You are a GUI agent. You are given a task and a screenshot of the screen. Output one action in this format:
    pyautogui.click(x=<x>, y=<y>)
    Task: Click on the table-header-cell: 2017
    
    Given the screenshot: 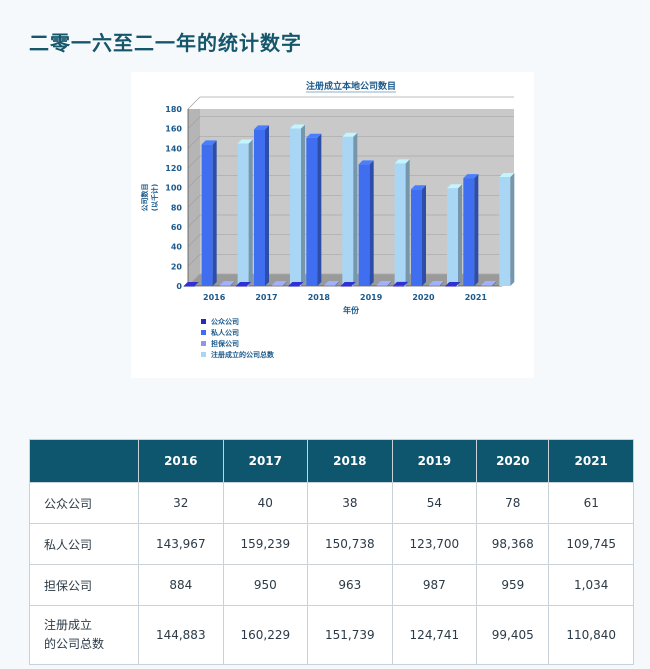 What is the action you would take?
    pyautogui.click(x=265, y=461)
    